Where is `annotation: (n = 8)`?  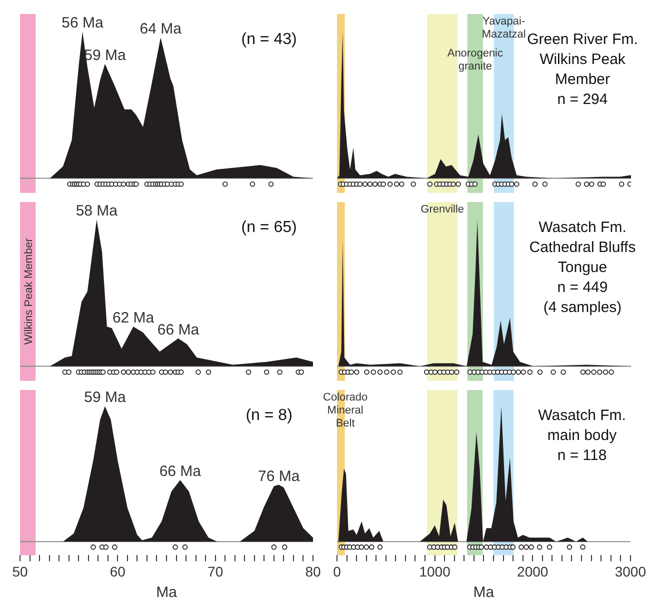 annotation: (n = 8) is located at coordinates (269, 415).